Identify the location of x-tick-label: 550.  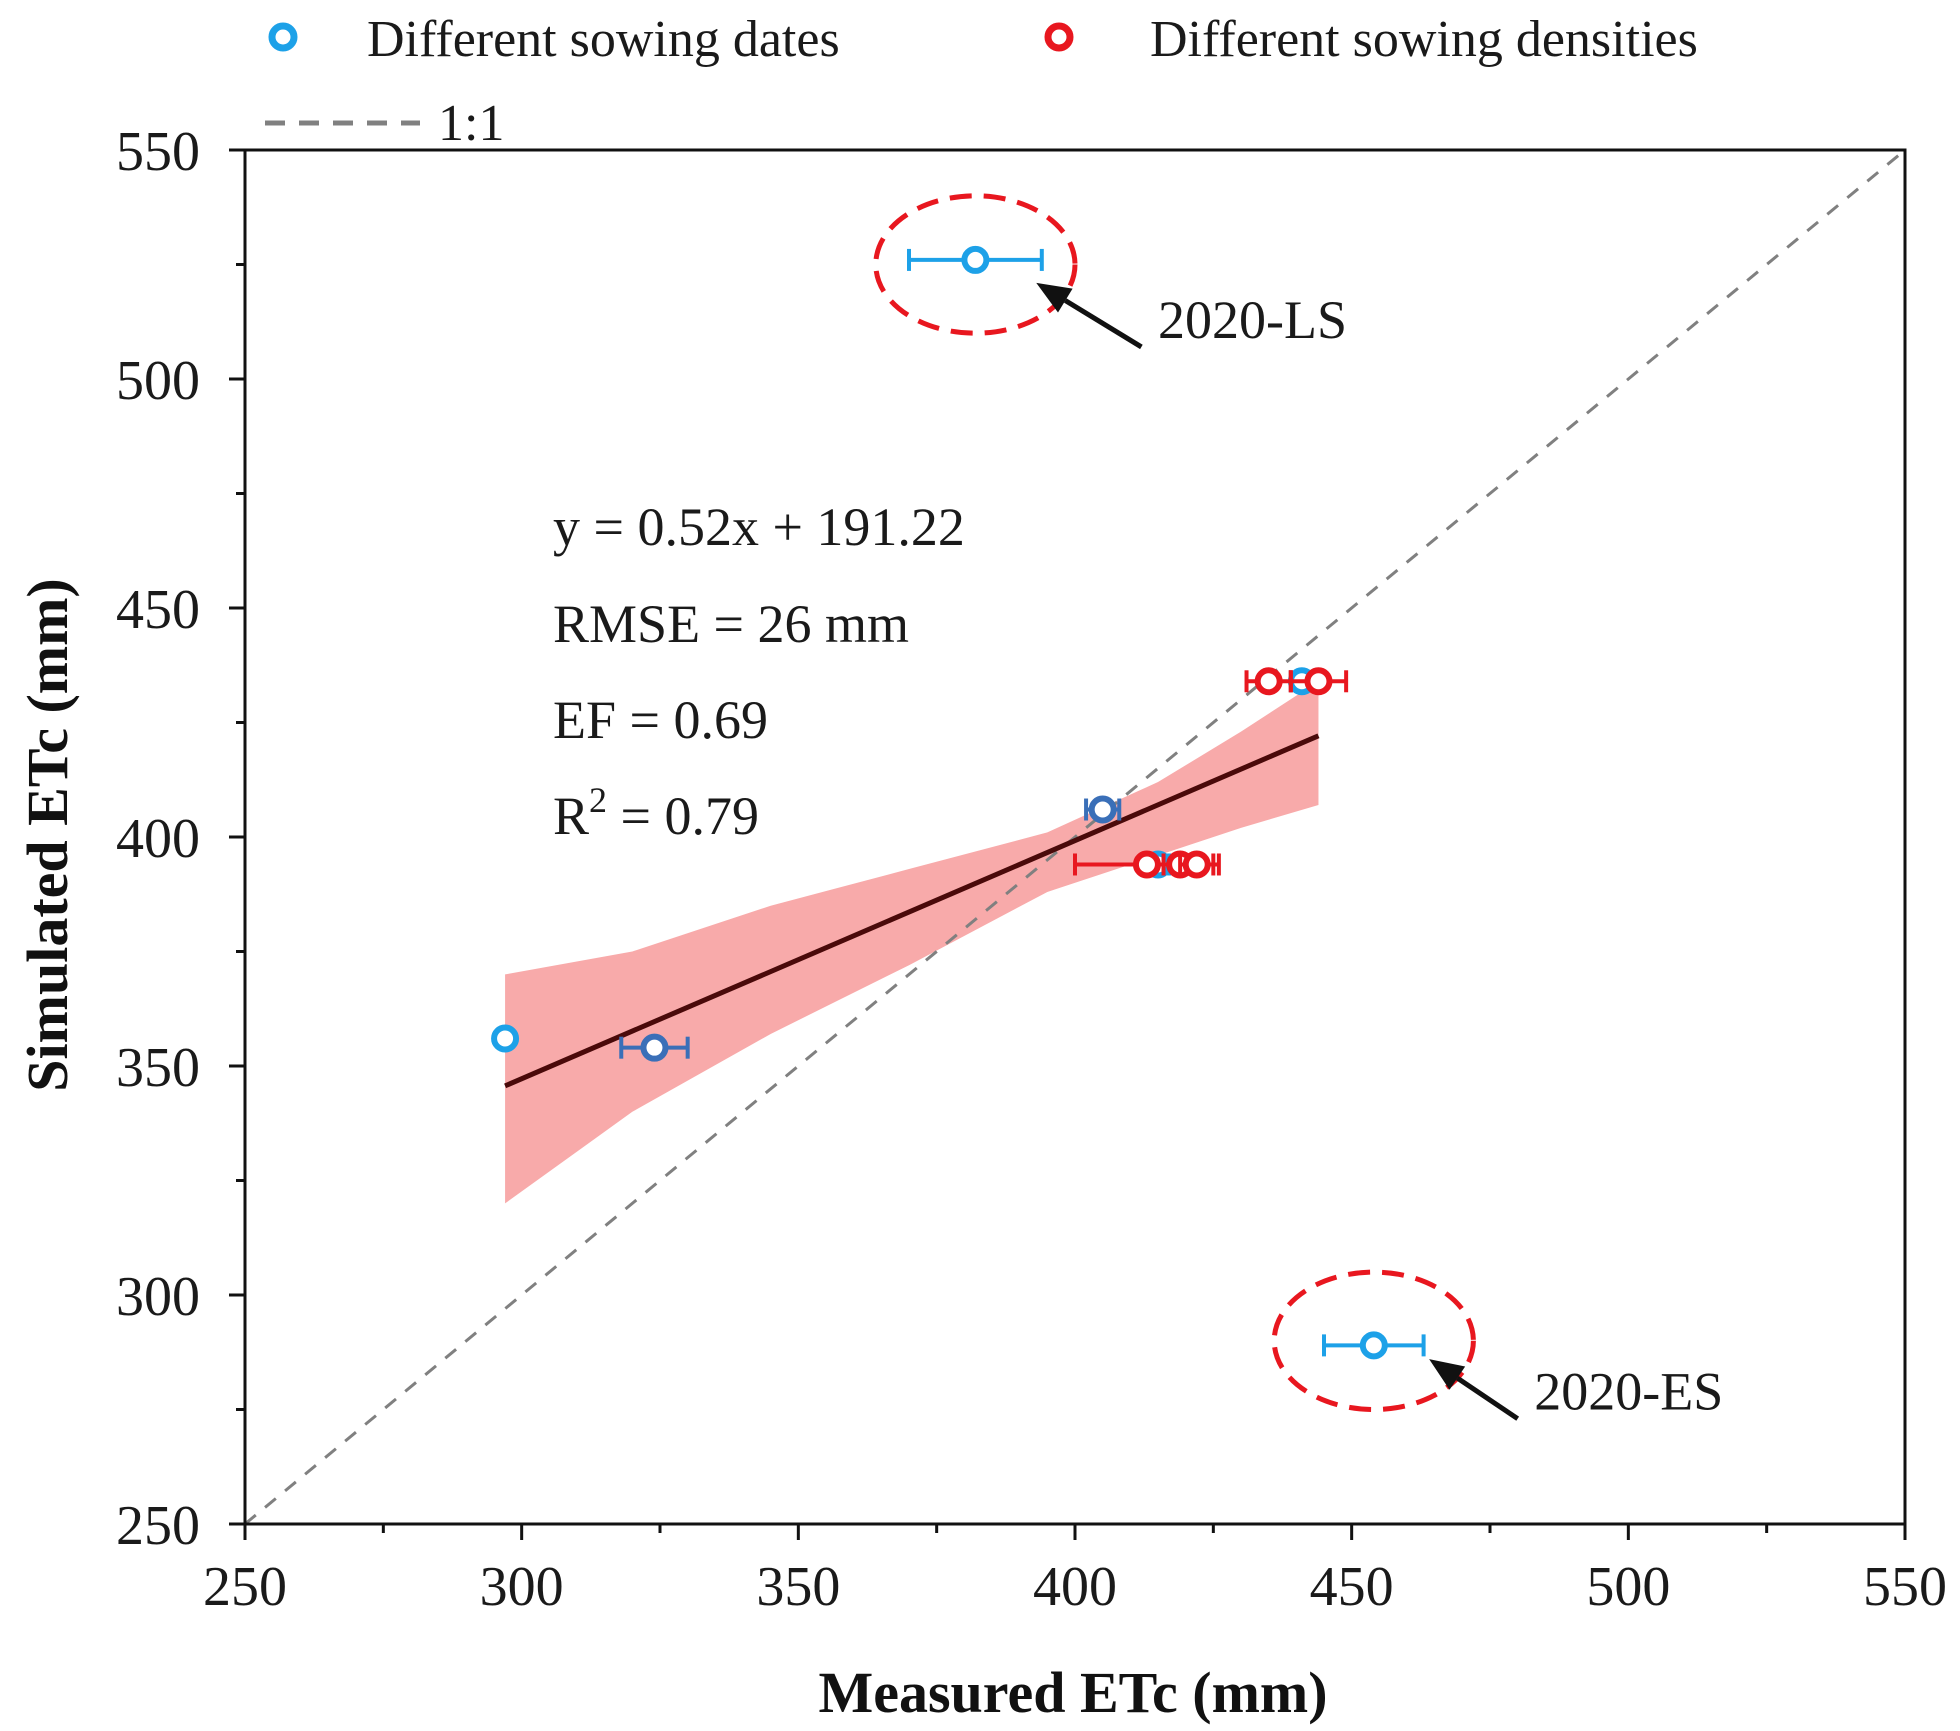
(1905, 1587).